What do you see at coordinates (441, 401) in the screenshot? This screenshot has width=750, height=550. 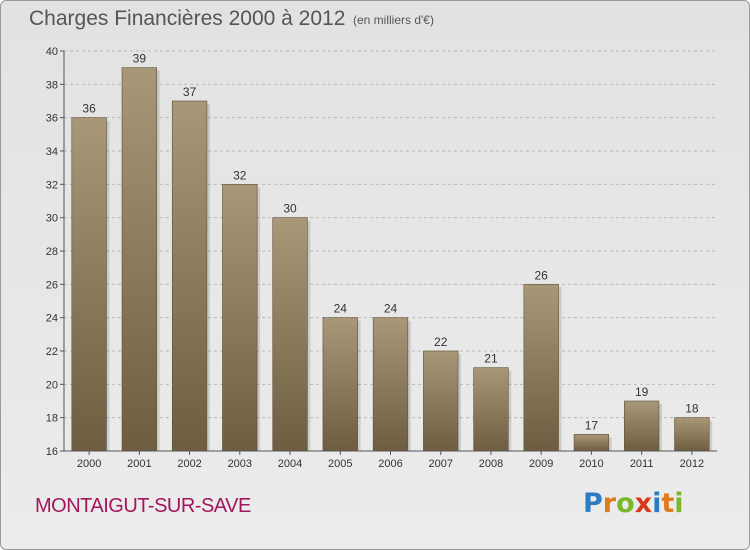 I see `bar-2007` at bounding box center [441, 401].